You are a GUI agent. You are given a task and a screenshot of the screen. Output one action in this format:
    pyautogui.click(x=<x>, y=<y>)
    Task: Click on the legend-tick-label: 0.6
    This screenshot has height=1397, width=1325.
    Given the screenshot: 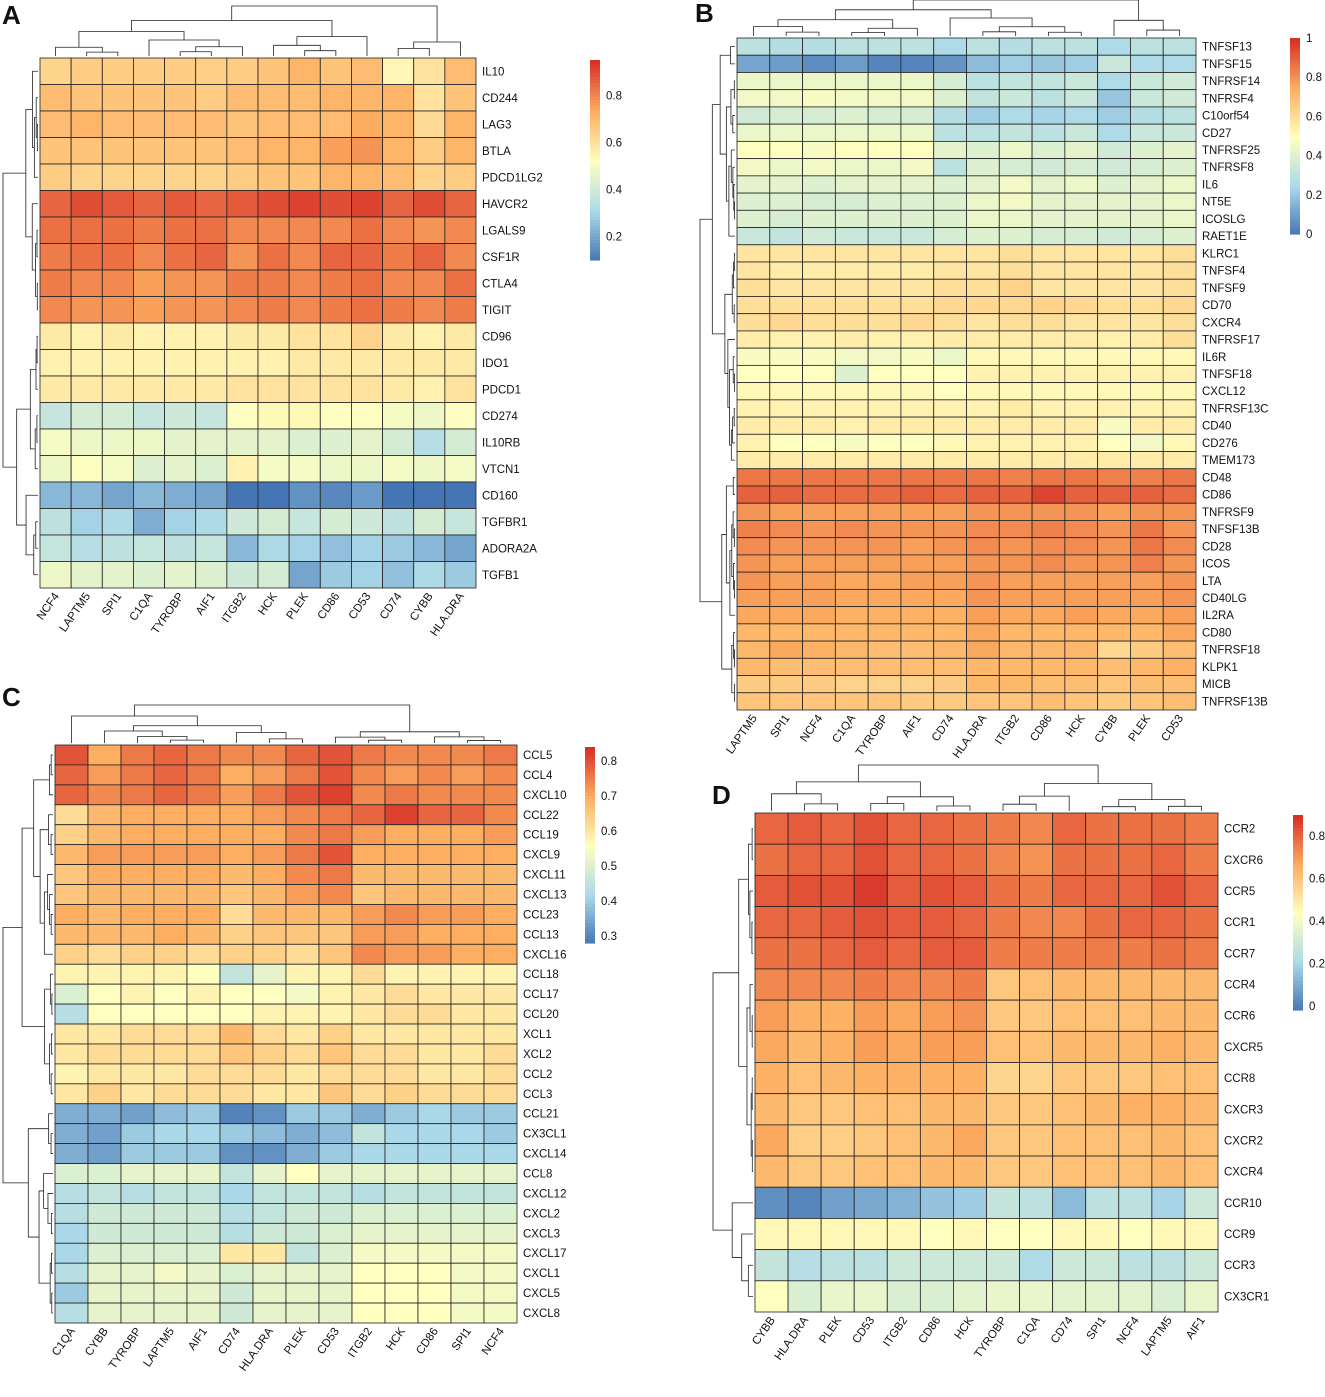 What is the action you would take?
    pyautogui.click(x=1317, y=880)
    